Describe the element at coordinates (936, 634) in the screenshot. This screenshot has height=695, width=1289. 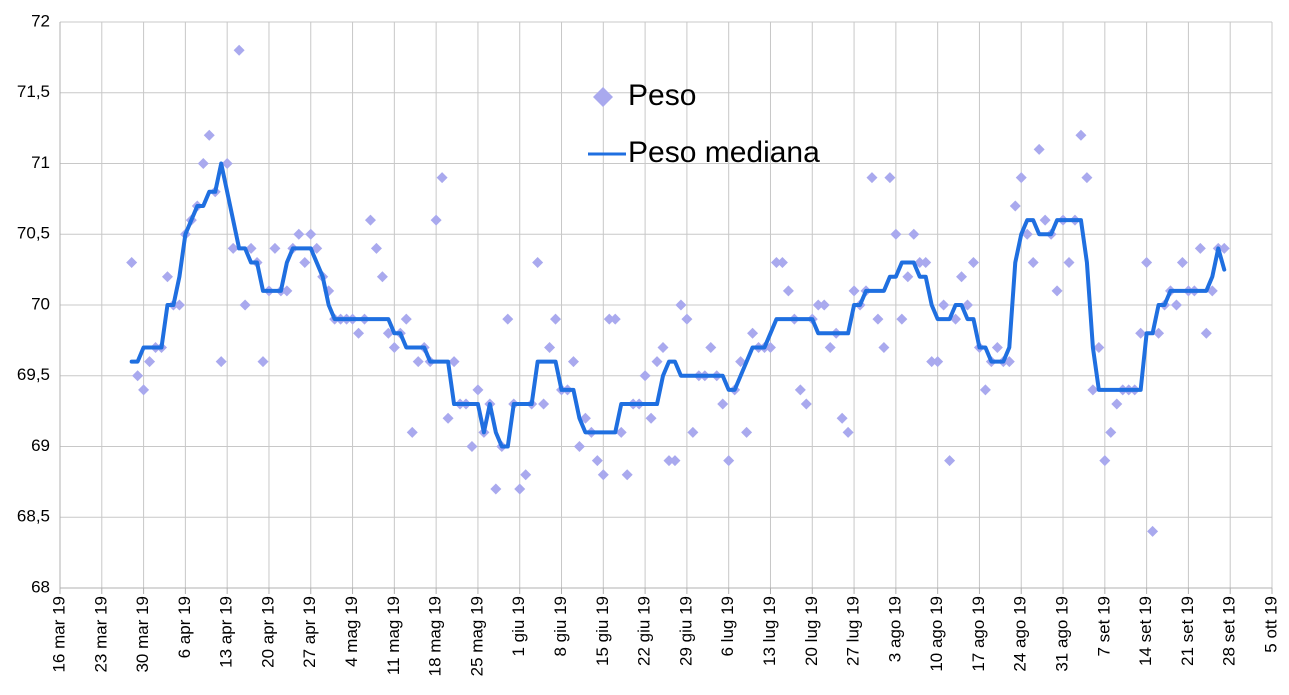
I see `x-tick-label: 10 ago 19` at that location.